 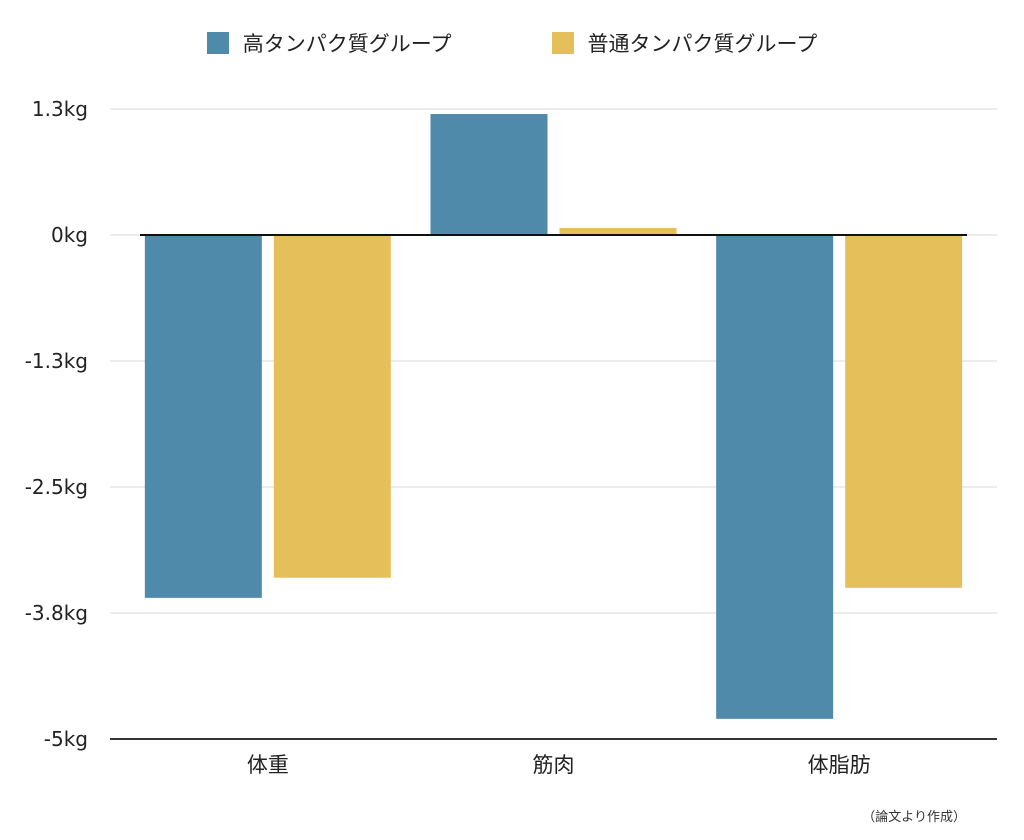 What do you see at coordinates (56, 361) in the screenshot?
I see `y-tick-label: -1.3kg` at bounding box center [56, 361].